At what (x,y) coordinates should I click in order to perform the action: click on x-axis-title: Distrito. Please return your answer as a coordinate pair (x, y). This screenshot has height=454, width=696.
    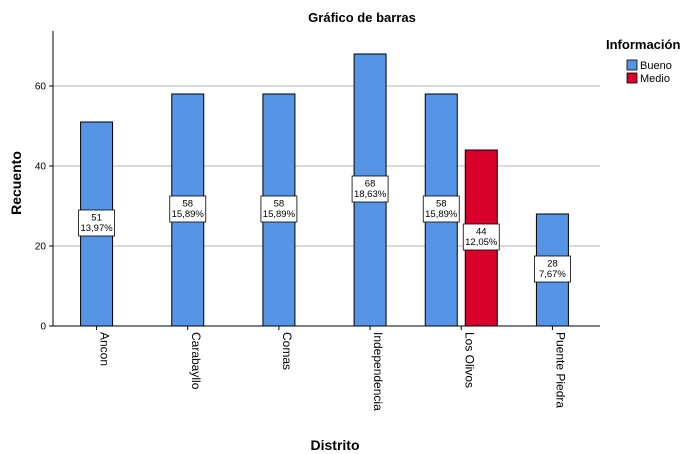
    Looking at the image, I should click on (335, 445).